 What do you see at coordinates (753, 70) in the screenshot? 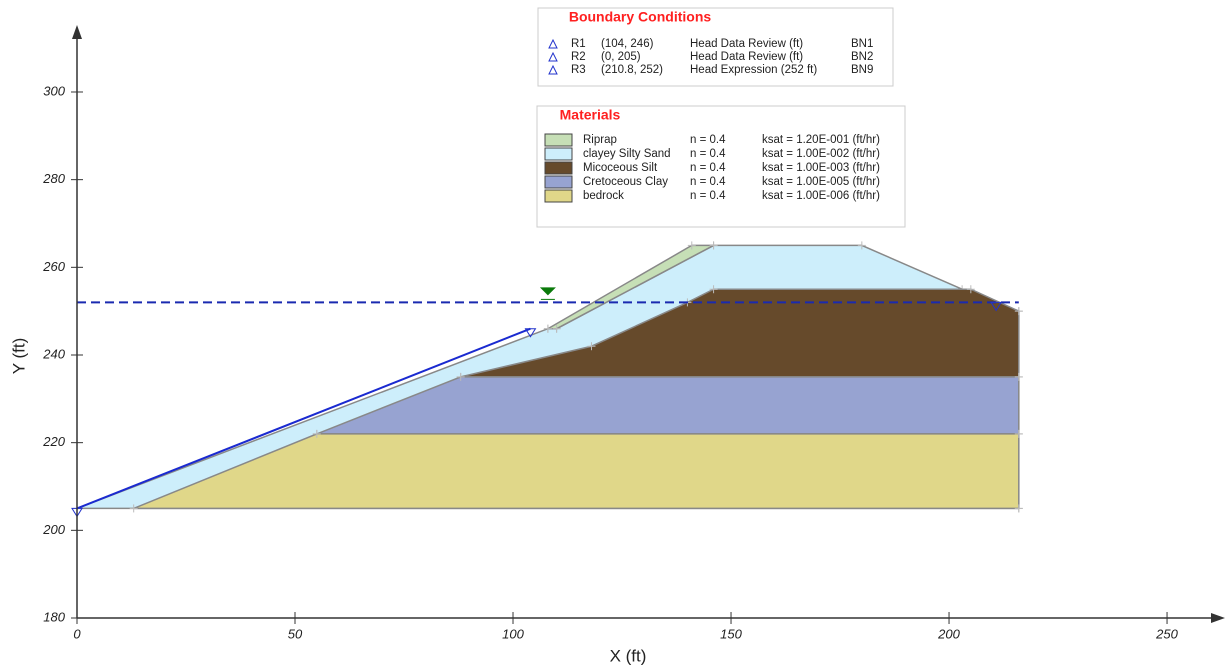
I see `bc-type: Head Expression (252 ft)` at bounding box center [753, 70].